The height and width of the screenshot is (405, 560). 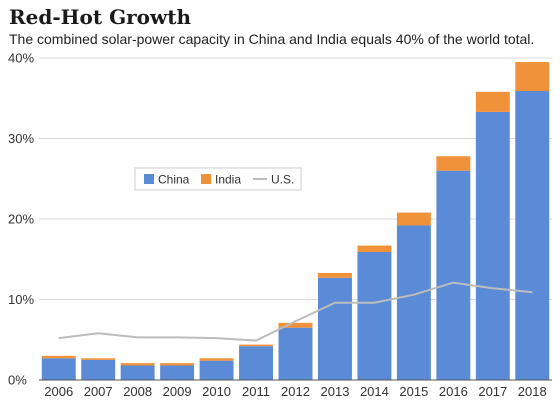 I want to click on x-tick-label: 2018, so click(x=532, y=391).